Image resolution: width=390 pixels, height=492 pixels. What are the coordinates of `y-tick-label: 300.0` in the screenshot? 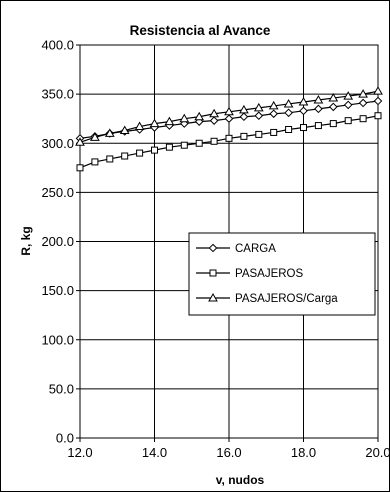 It's located at (57, 143).